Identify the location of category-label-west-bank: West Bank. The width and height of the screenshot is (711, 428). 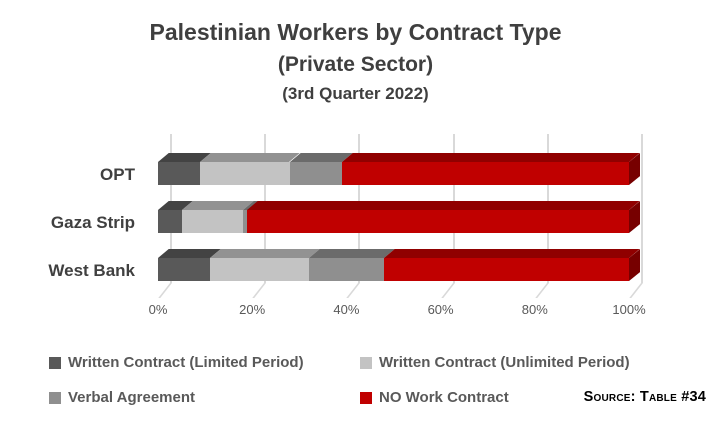
(91, 270).